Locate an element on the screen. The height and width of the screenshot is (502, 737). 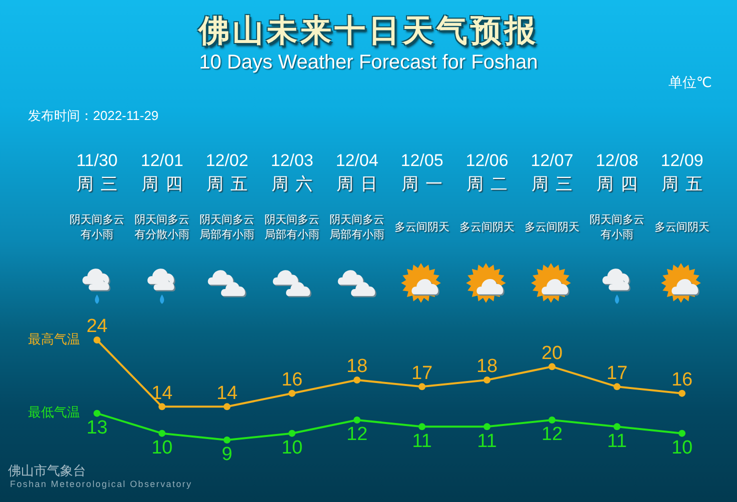
x-tick-label: 12/04 is located at coordinates (357, 160).